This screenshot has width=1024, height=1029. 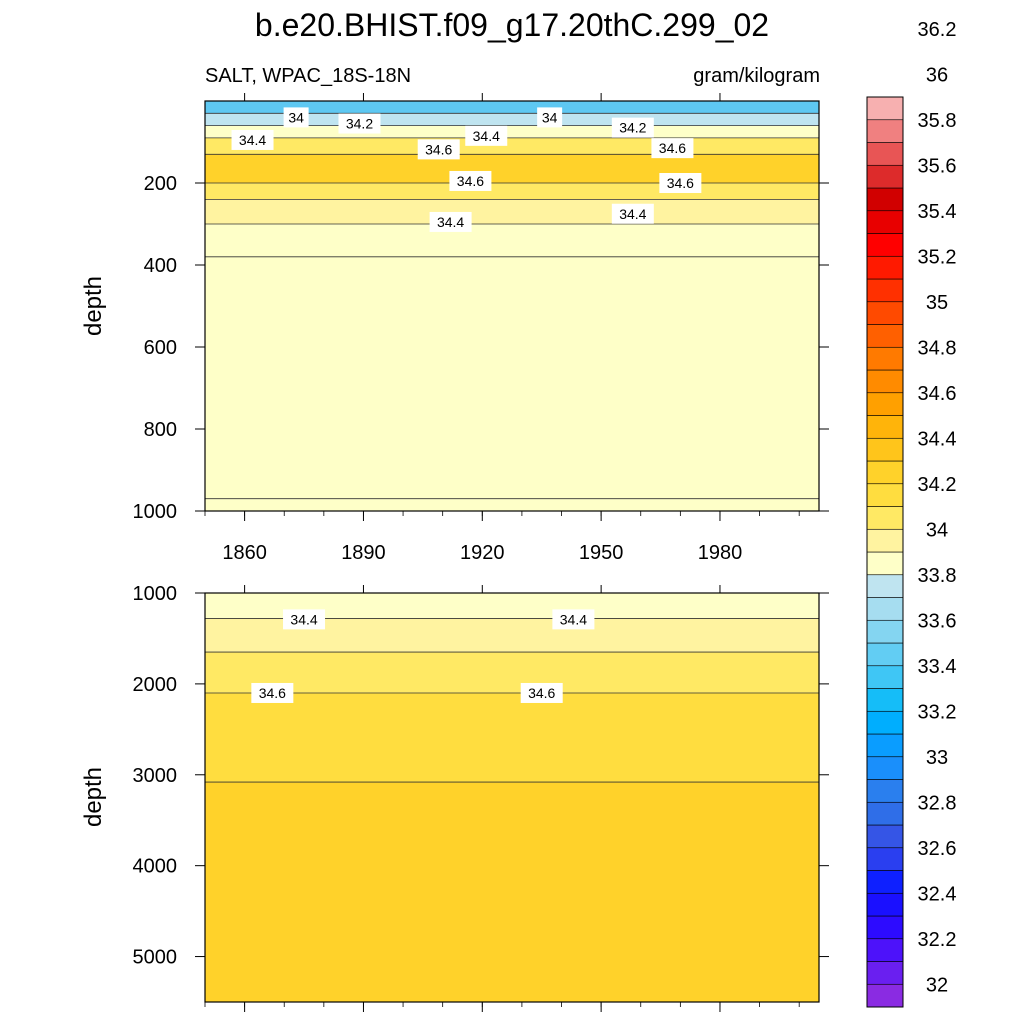 What do you see at coordinates (512, 25) in the screenshot?
I see `figure-title: b.e20.BHIST.f09_g17.20thC.299_02` at bounding box center [512, 25].